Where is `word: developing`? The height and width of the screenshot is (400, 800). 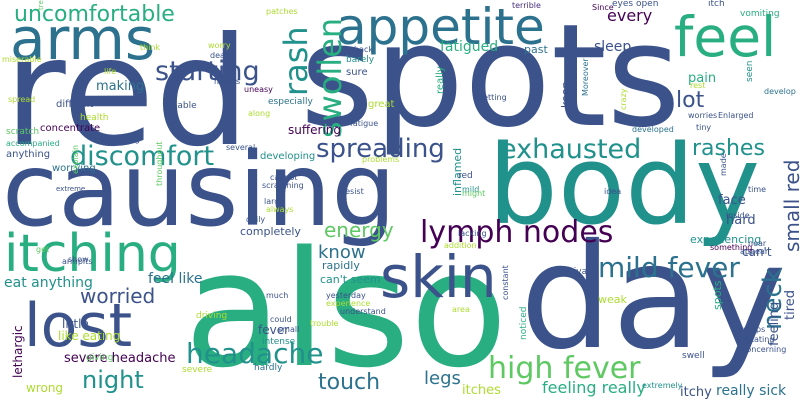
word: developing is located at coordinates (288, 156).